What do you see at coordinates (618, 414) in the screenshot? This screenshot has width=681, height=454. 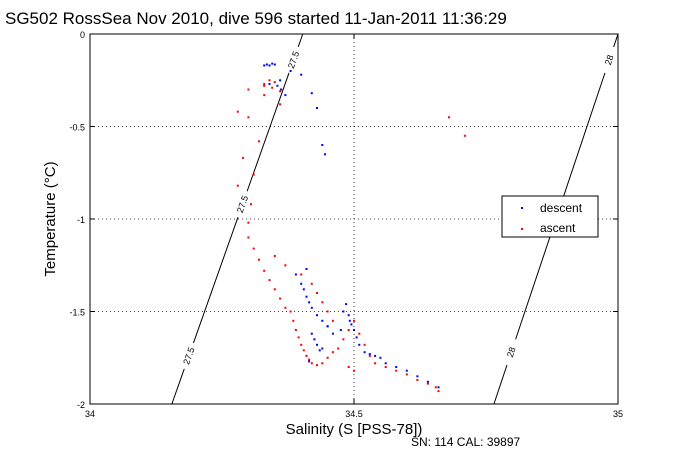 I see `x-tick-label: 35` at bounding box center [618, 414].